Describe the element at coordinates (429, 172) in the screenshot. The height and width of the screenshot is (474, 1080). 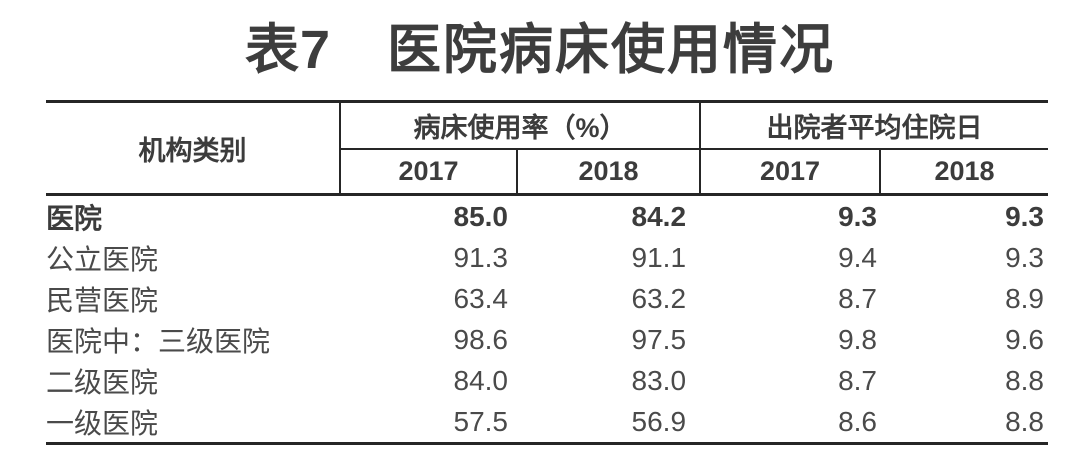
I see `header-year-utilization-2017: 2017` at that location.